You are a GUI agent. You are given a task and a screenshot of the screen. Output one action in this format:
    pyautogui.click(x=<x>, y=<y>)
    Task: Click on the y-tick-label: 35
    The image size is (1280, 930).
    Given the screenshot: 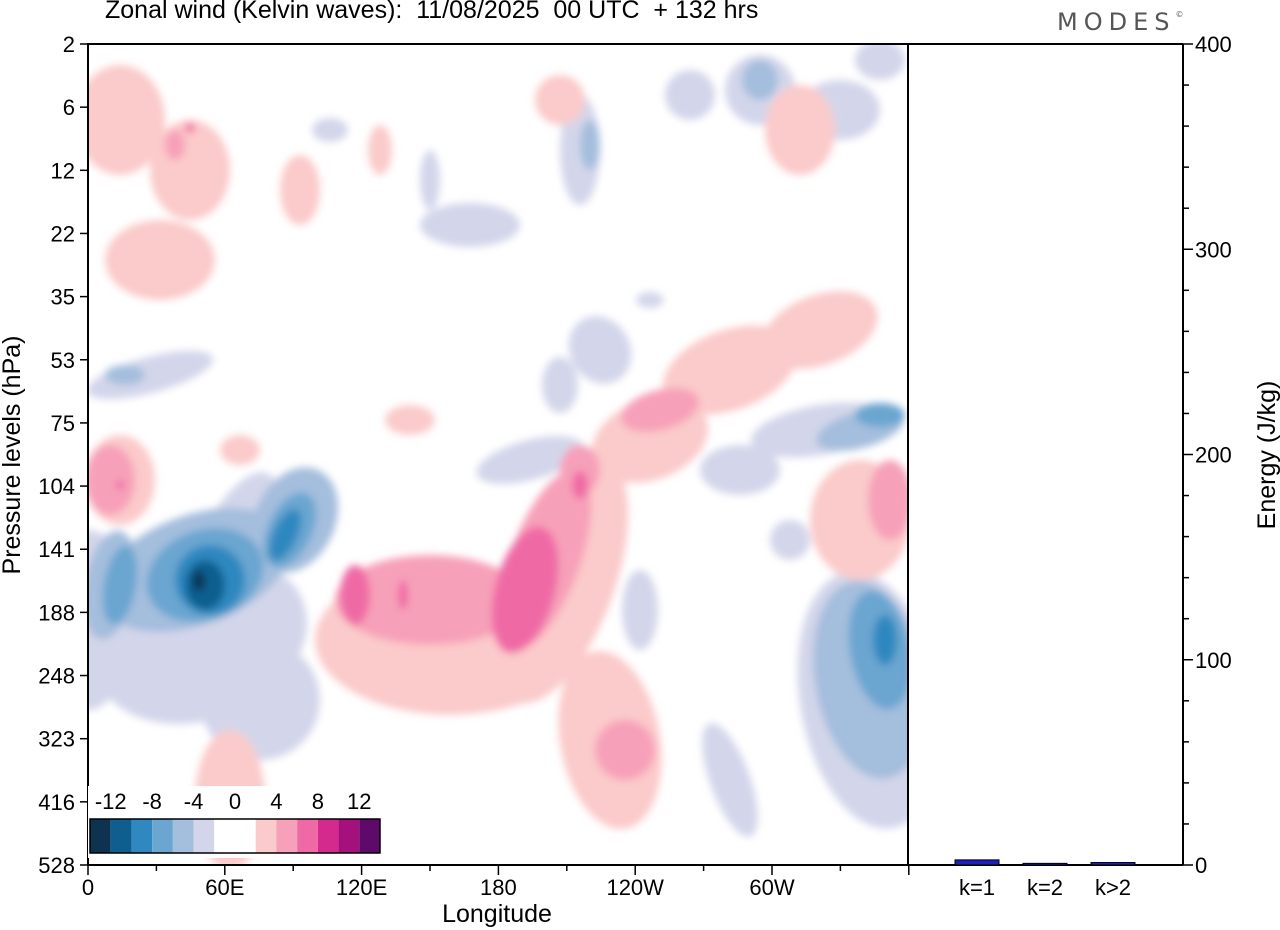 What is the action you would take?
    pyautogui.click(x=63, y=297)
    